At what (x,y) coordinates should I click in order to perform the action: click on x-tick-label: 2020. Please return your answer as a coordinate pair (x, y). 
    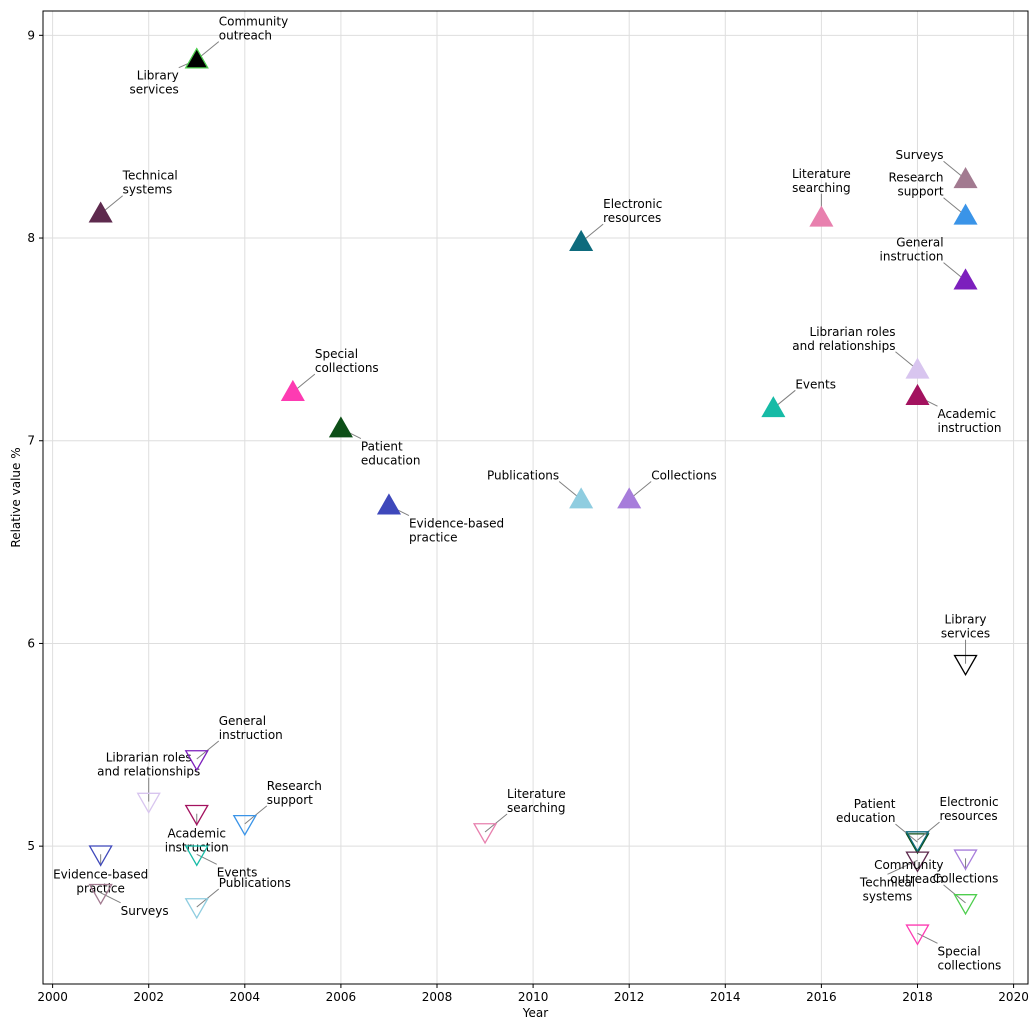
    Looking at the image, I should click on (1013, 997).